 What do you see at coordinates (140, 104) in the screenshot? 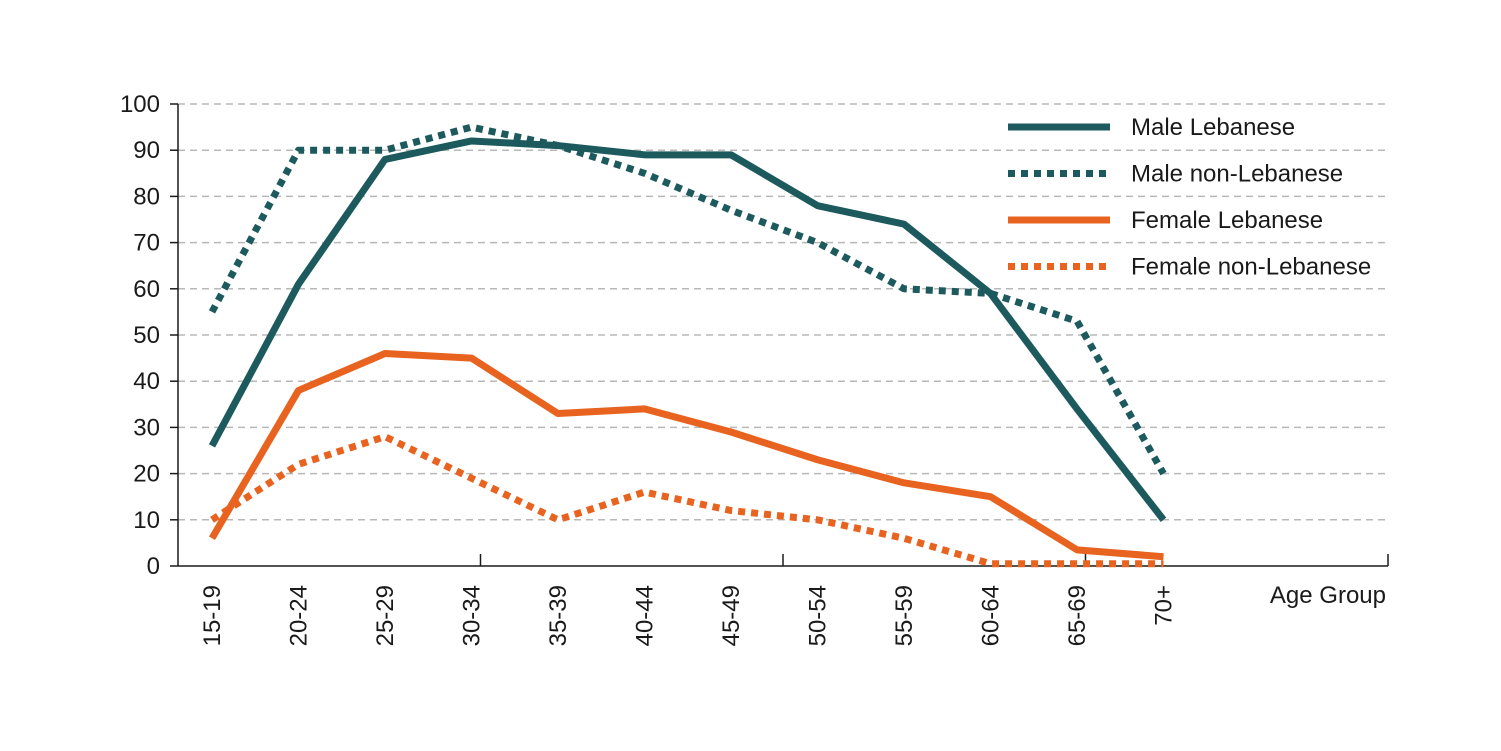
I see `y-tick-label: 100` at bounding box center [140, 104].